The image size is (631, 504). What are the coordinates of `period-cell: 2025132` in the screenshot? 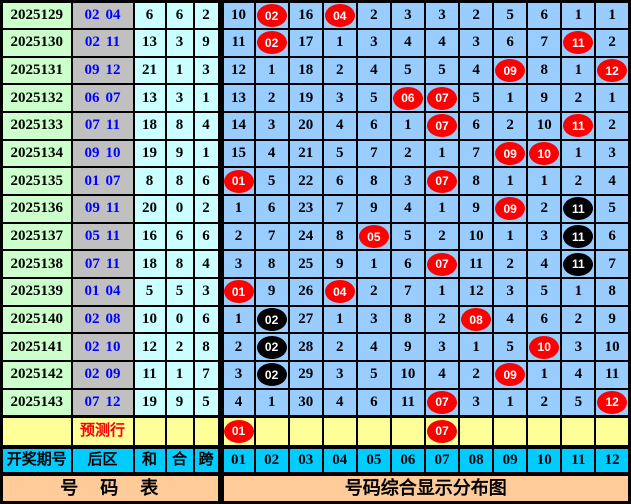 It's located at (36, 98).